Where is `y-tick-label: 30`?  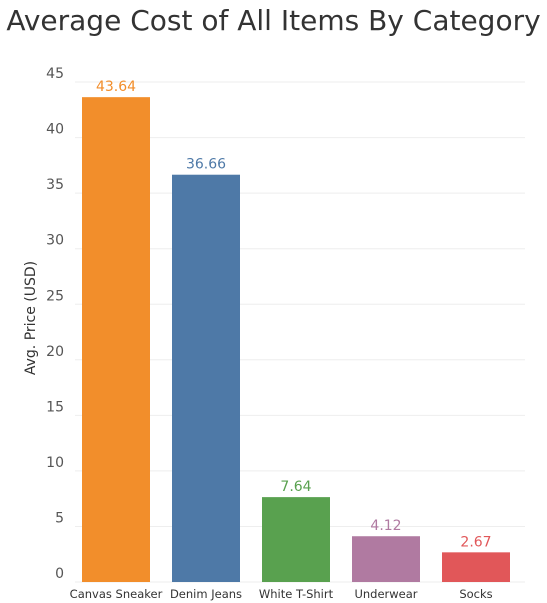
y-tick-label: 30 is located at coordinates (55, 241).